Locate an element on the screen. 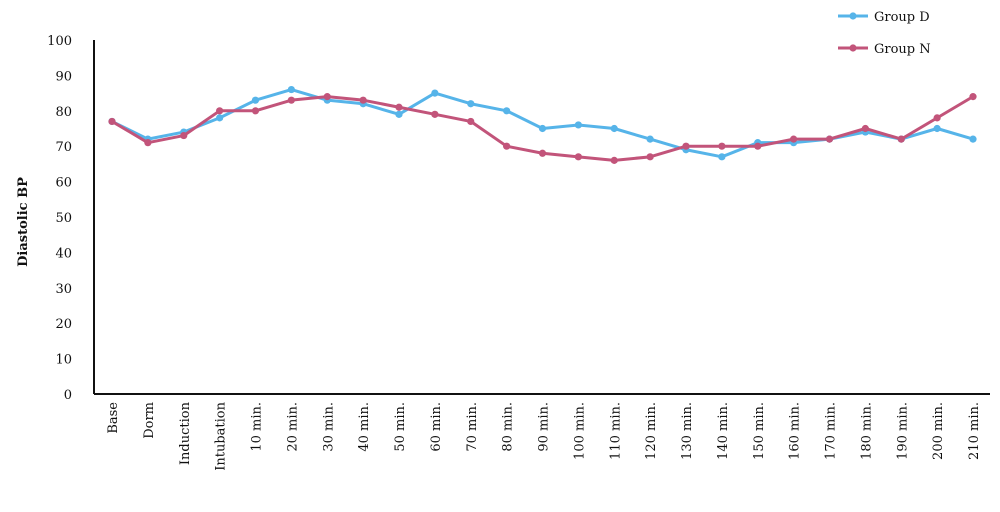 The image size is (1000, 512). y-tick-label: 50 is located at coordinates (63, 218).